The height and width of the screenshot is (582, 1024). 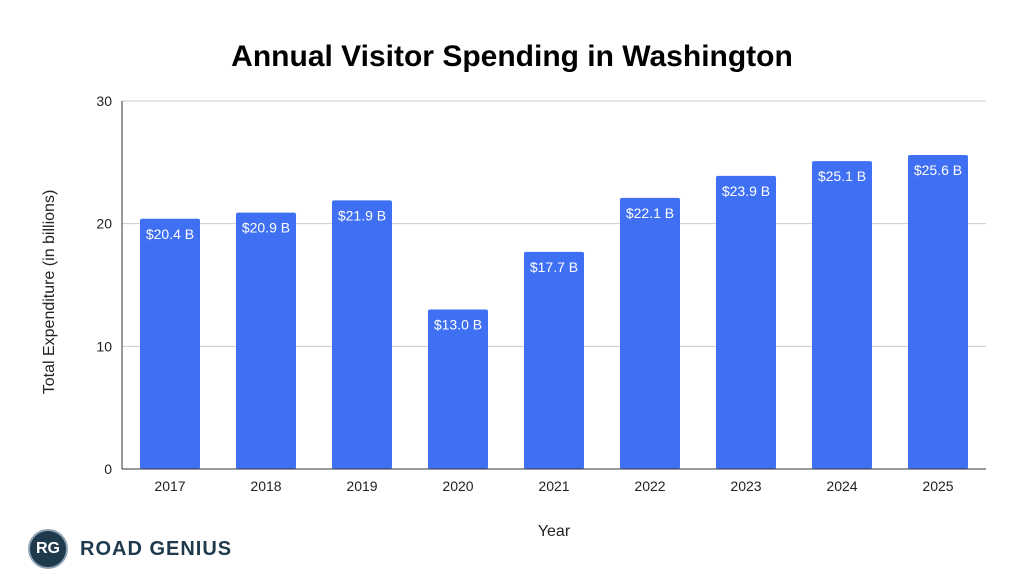 What do you see at coordinates (842, 315) in the screenshot?
I see `bar-2024` at bounding box center [842, 315].